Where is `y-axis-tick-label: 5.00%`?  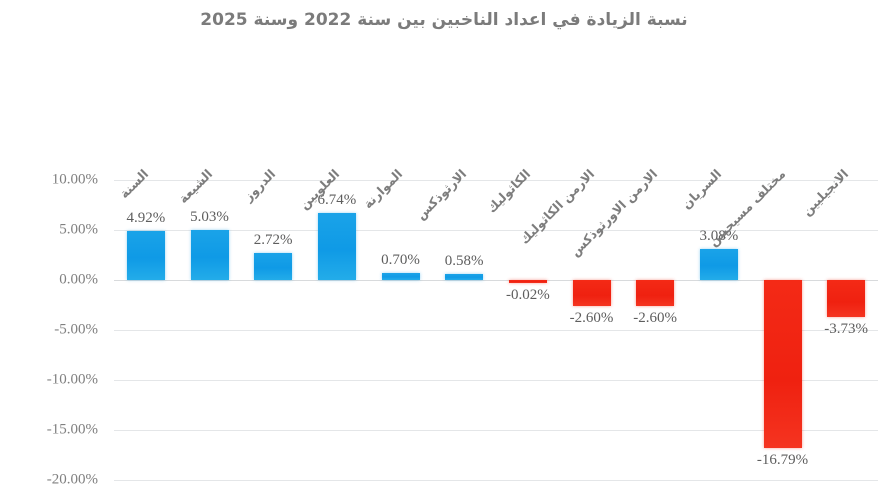
y-axis-tick-label: 5.00% is located at coordinates (78, 229).